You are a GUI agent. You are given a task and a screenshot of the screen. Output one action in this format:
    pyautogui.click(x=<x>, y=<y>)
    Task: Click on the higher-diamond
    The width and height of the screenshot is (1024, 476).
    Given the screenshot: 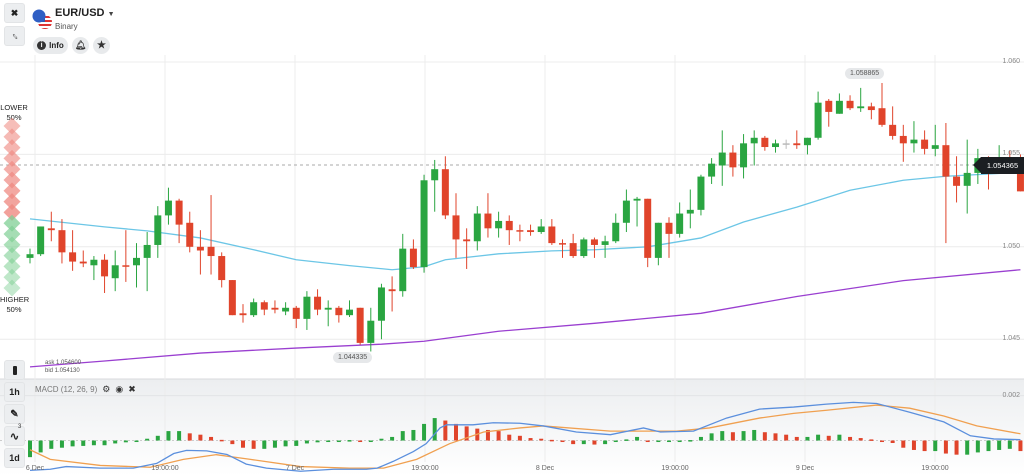 What is the action you would take?
    pyautogui.click(x=12, y=277)
    